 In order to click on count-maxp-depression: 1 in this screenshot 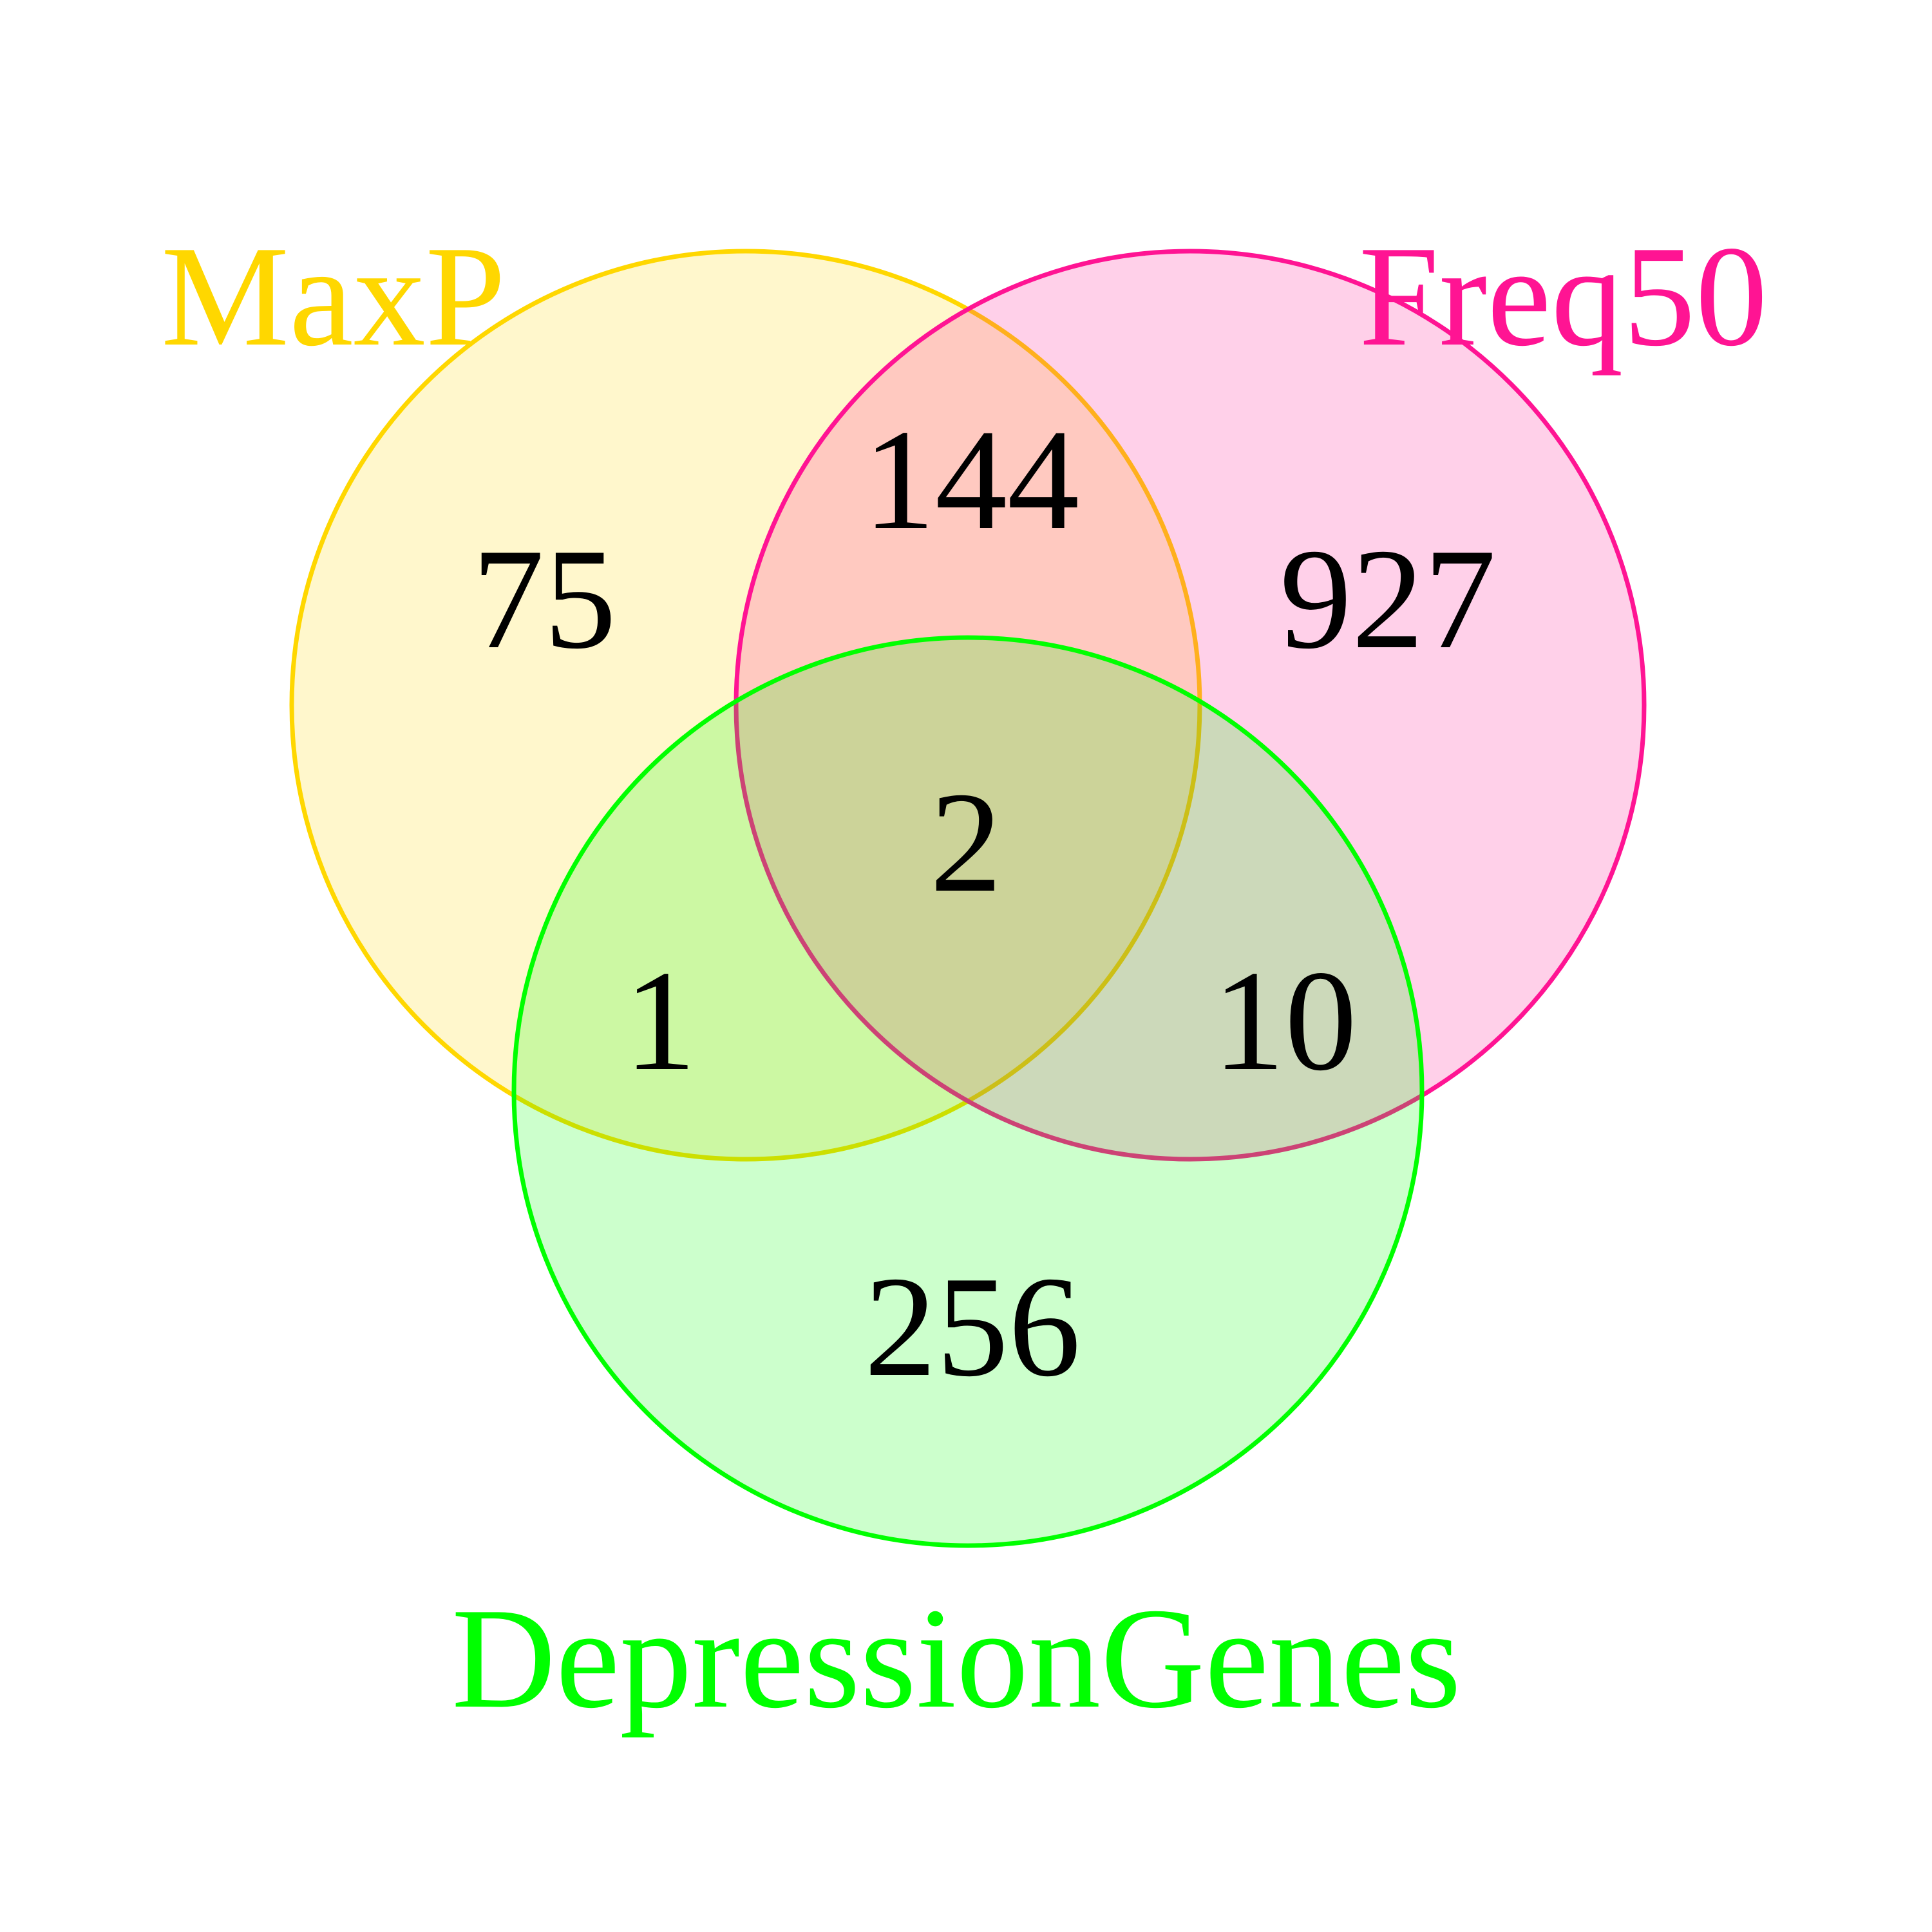, I will do `click(660, 1021)`.